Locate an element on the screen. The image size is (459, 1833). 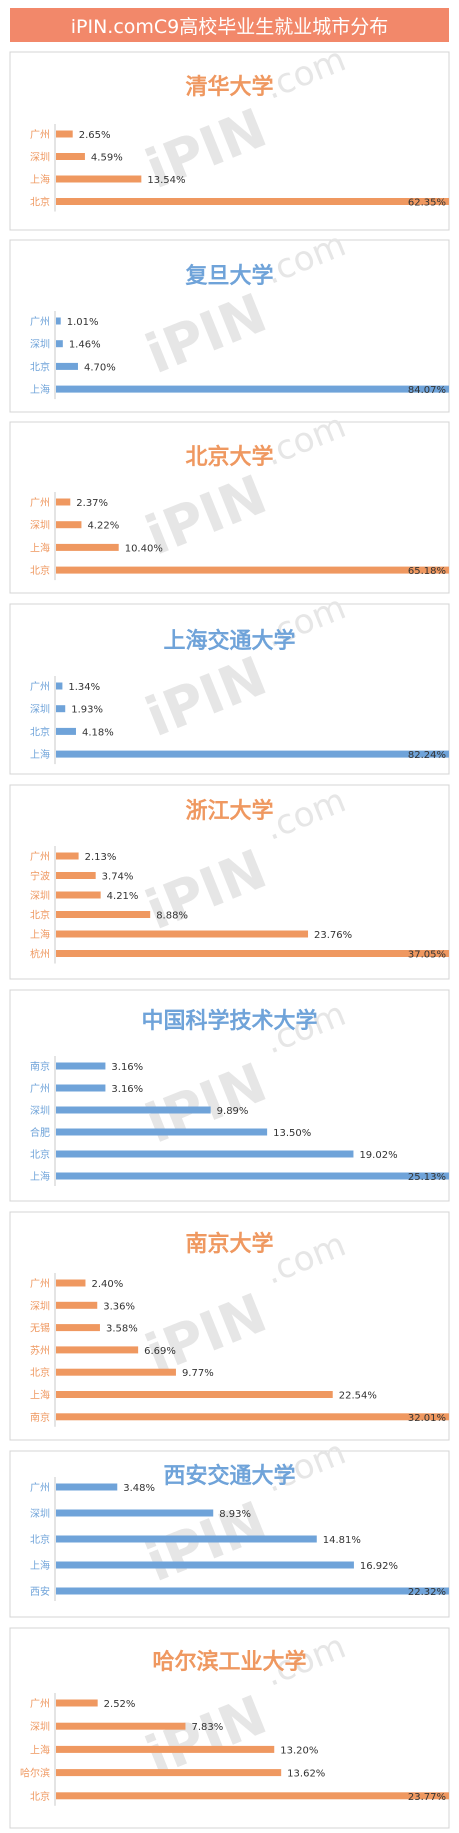
chart-title: 中国科学技术大学 is located at coordinates (229, 1021).